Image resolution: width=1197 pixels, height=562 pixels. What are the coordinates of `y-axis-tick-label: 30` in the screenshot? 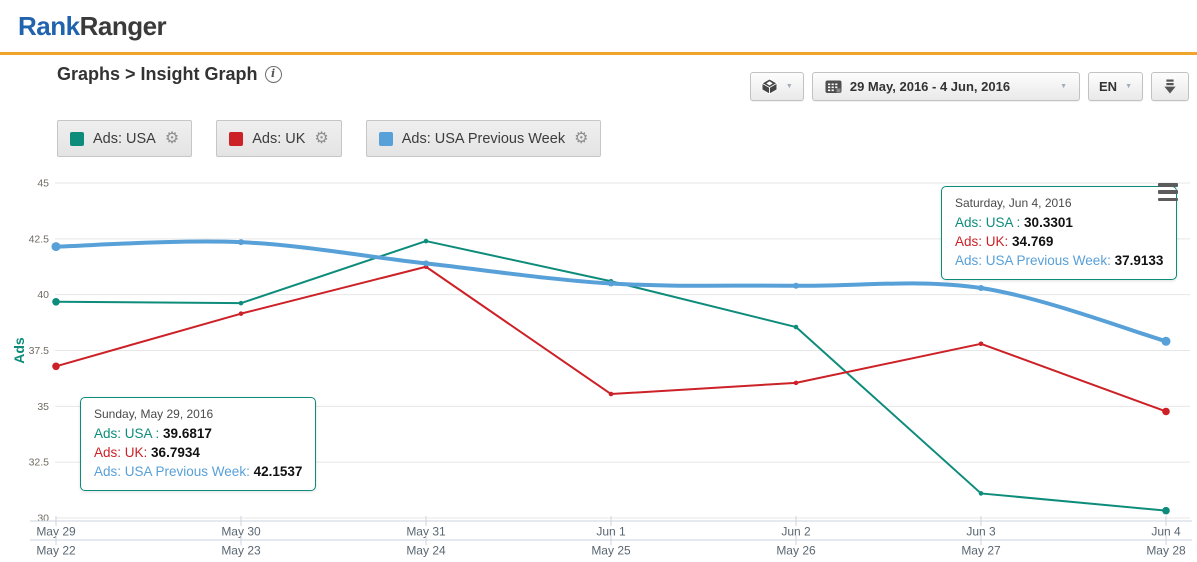 It's located at (43, 519).